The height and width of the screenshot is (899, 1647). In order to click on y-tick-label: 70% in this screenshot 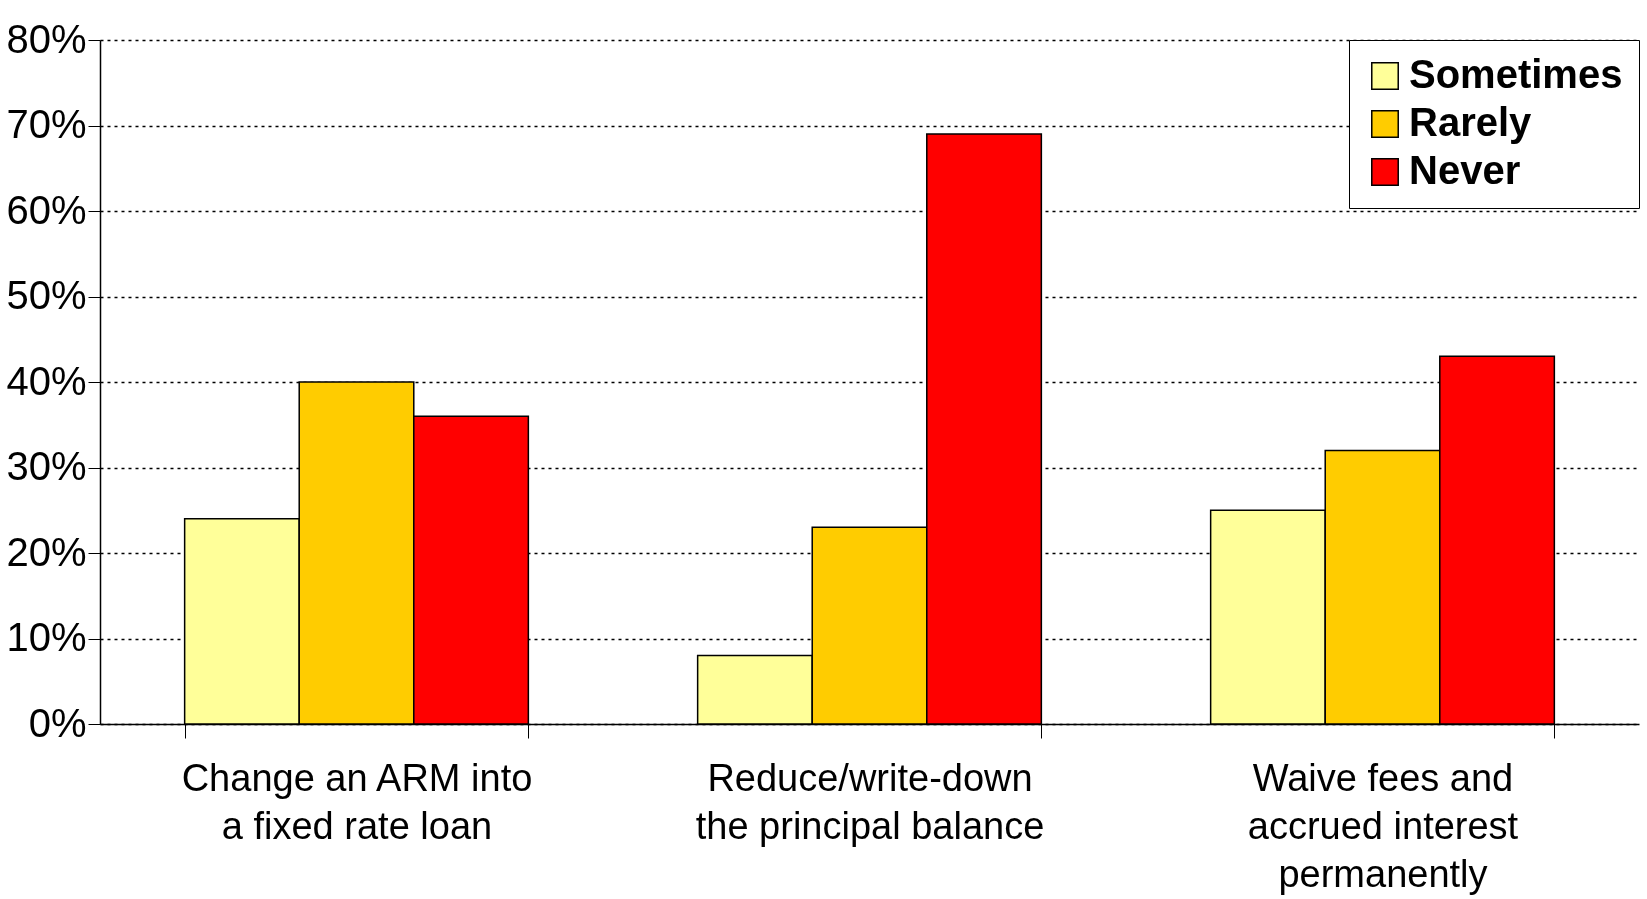, I will do `click(46, 124)`.